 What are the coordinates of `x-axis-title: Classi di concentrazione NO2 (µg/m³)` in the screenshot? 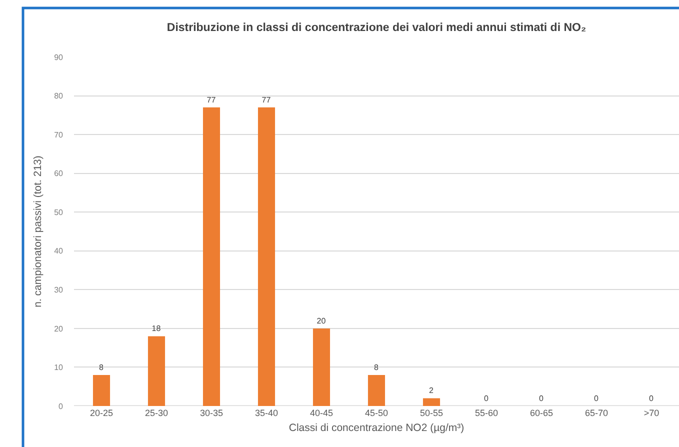 It's located at (376, 428).